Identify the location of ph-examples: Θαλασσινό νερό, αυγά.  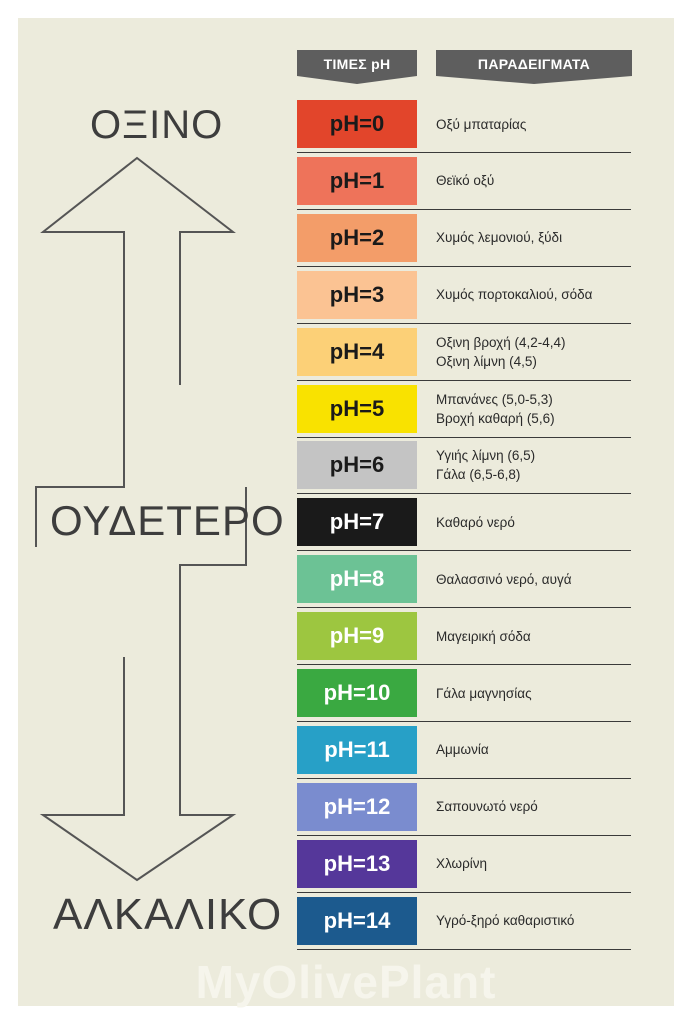
(541, 579).